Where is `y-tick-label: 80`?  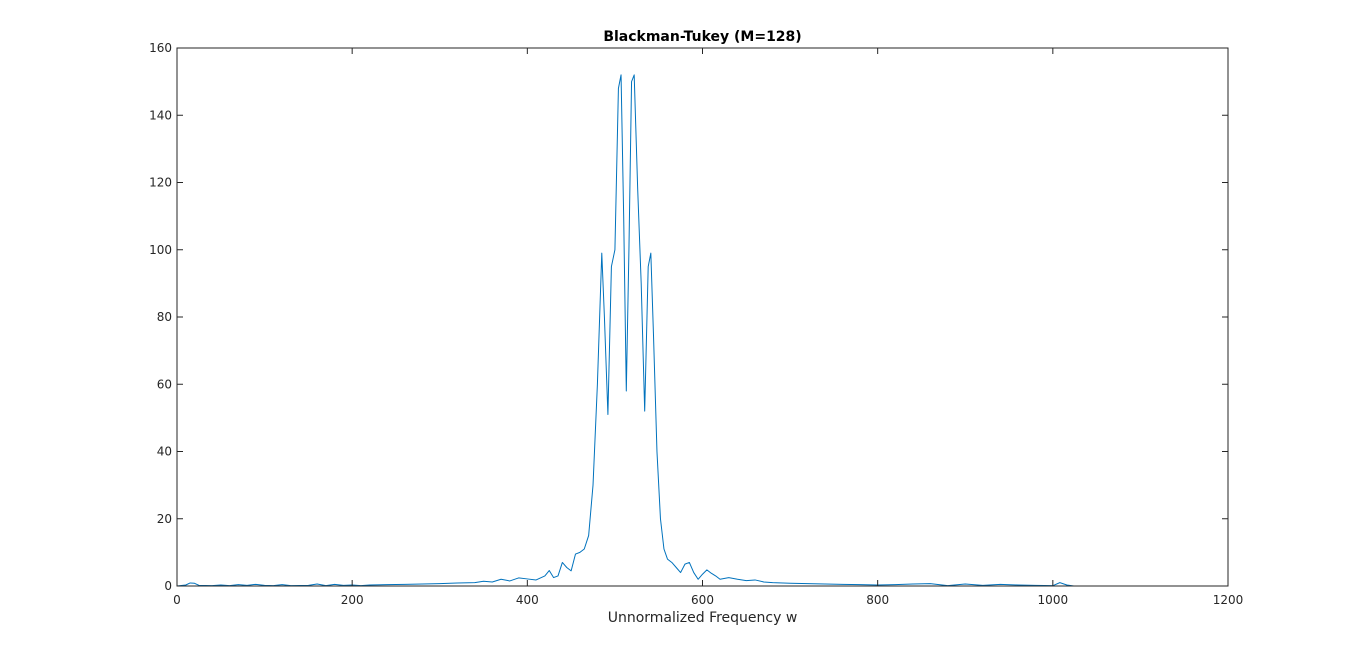
y-tick-label: 80 is located at coordinates (164, 317).